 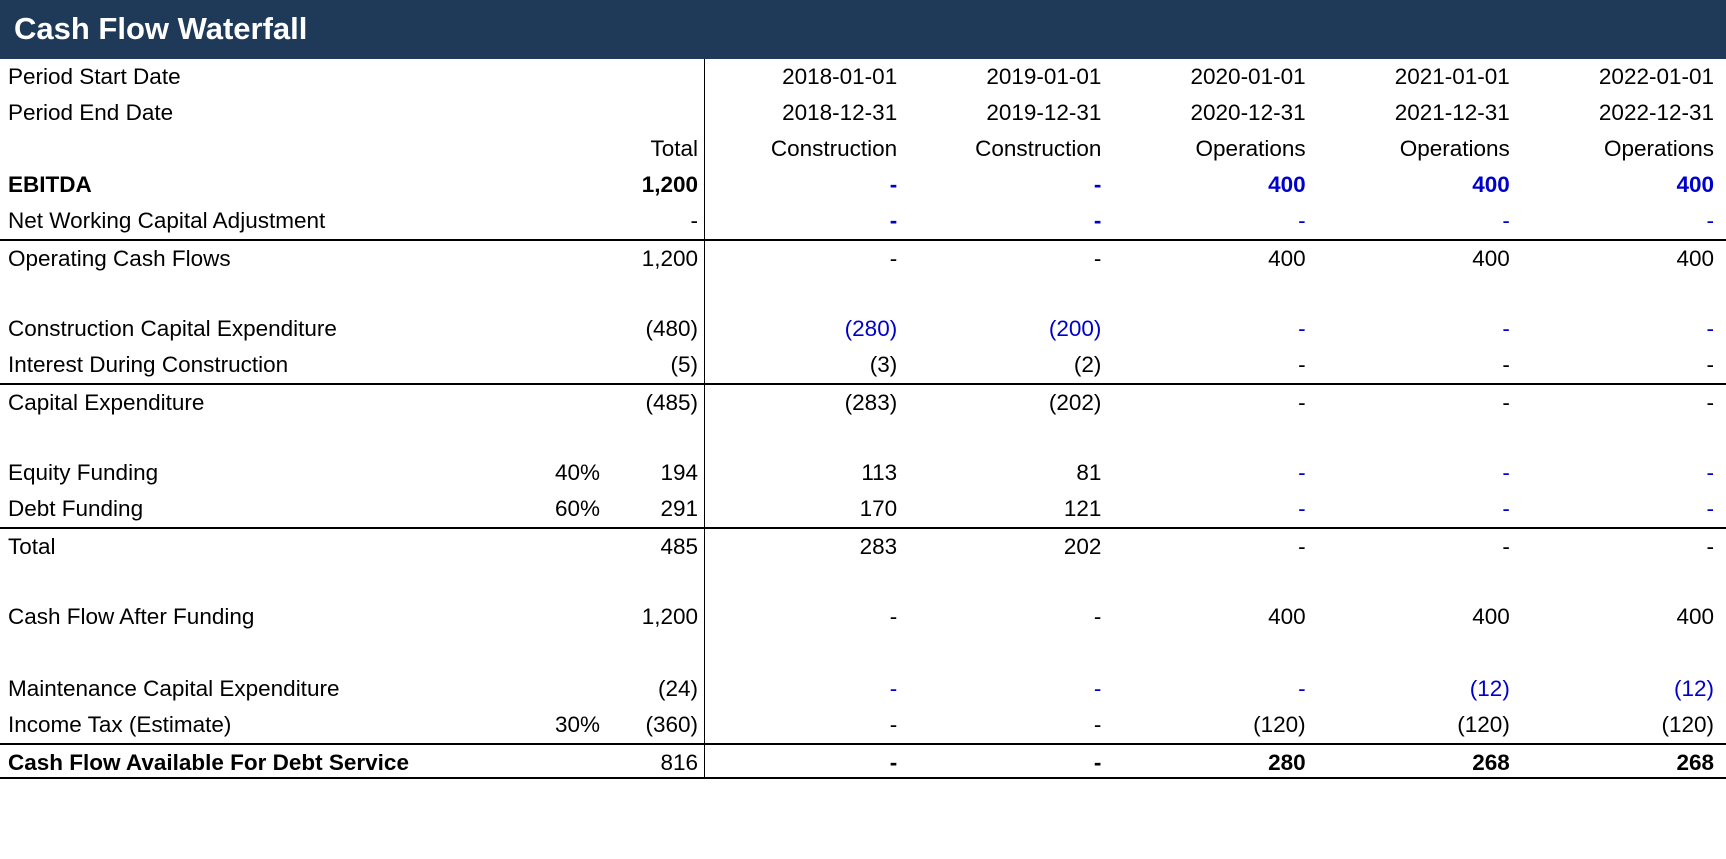 What do you see at coordinates (679, 472) in the screenshot?
I see `row-total: 194` at bounding box center [679, 472].